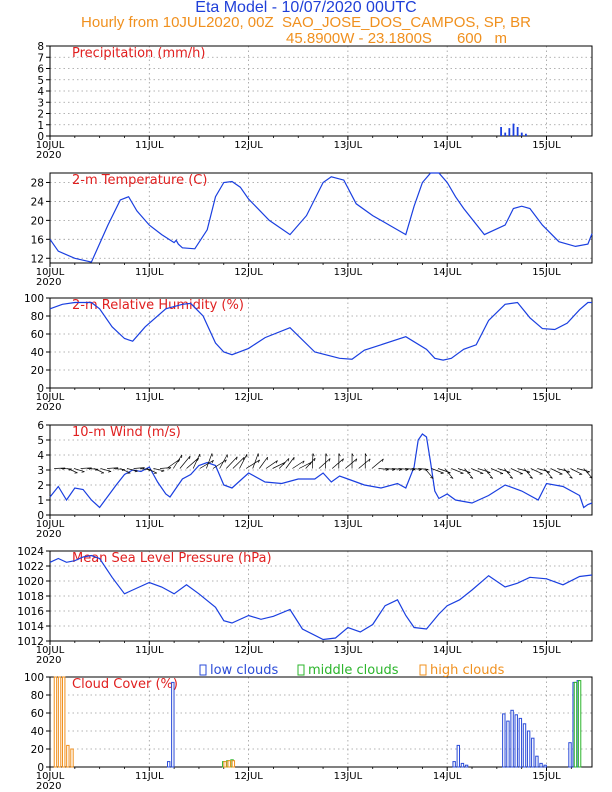  What do you see at coordinates (37, 221) in the screenshot?
I see `y-tick-label: 20` at bounding box center [37, 221].